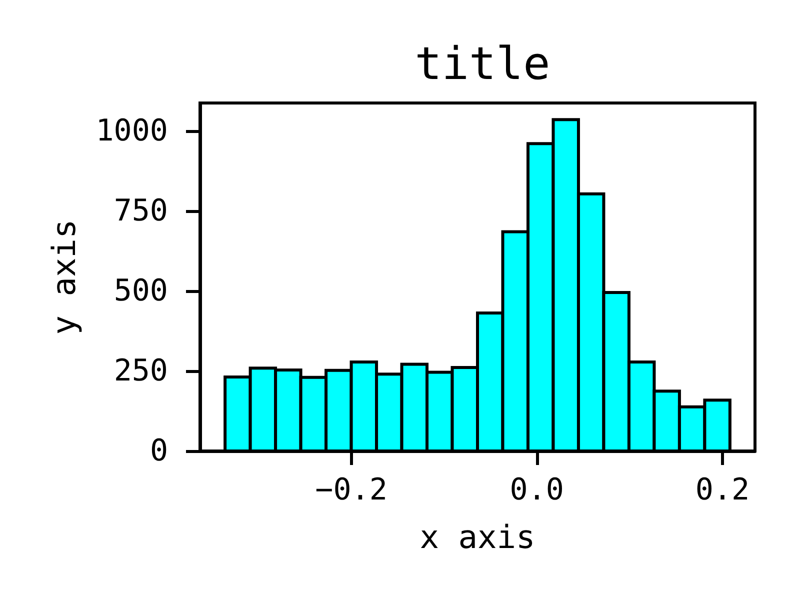  Describe the element at coordinates (141, 210) in the screenshot. I see `y-tick-label: 750` at that location.